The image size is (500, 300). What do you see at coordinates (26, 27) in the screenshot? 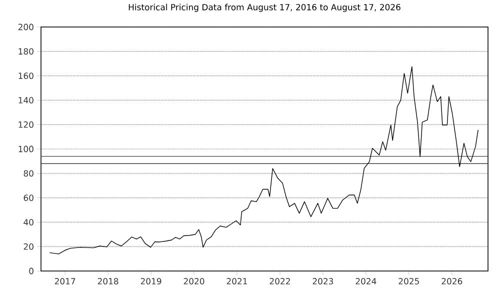
I see `y-tick-label: 200` at bounding box center [26, 27].